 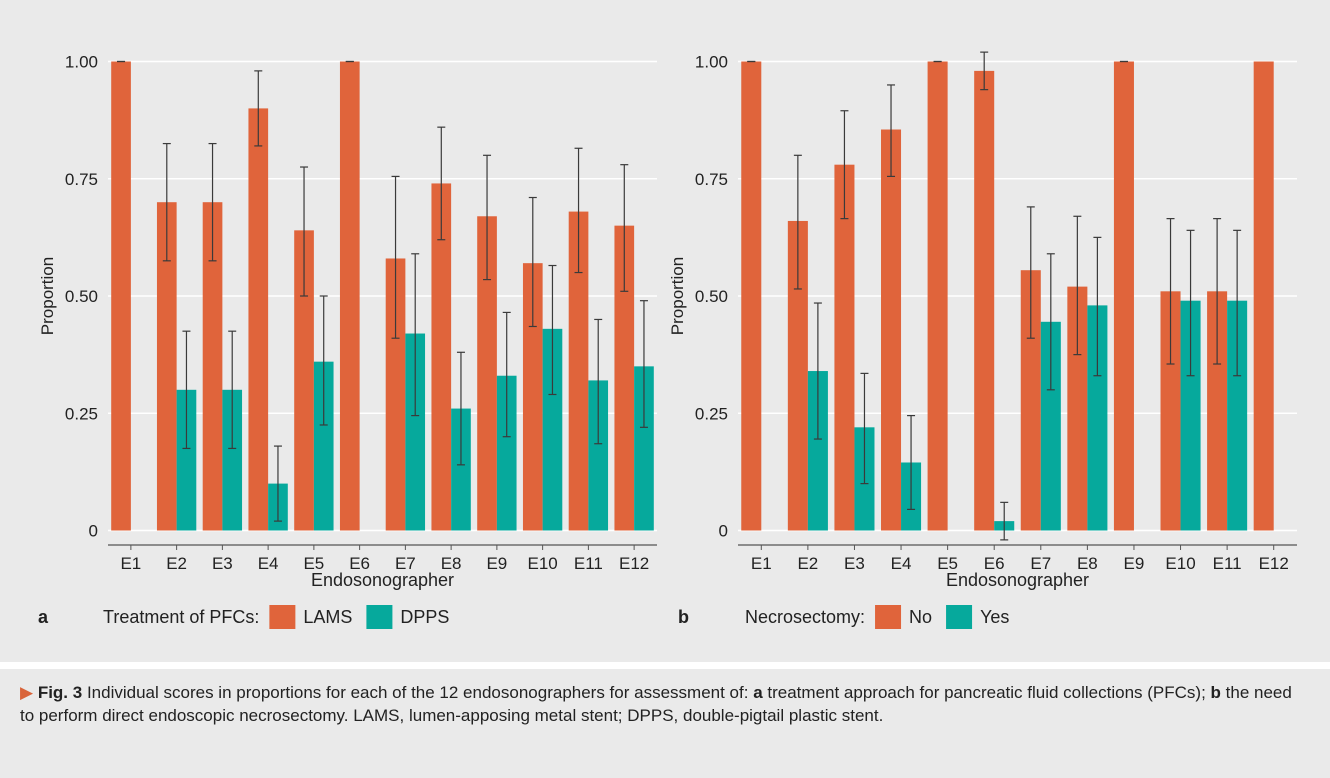 What do you see at coordinates (27, 692) in the screenshot?
I see `caption-marker-icon: ▶` at bounding box center [27, 692].